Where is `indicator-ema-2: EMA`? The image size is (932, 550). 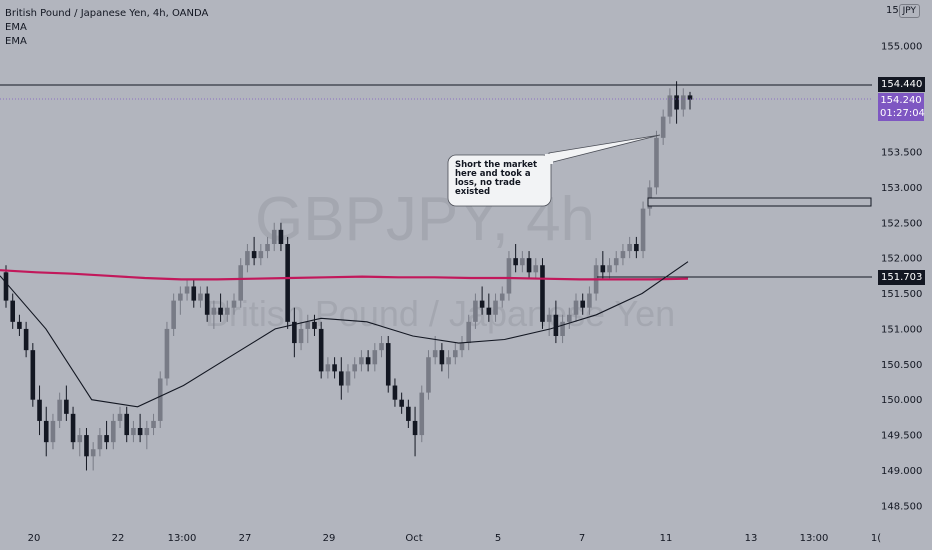
indicator-ema-2: EMA is located at coordinates (16, 41).